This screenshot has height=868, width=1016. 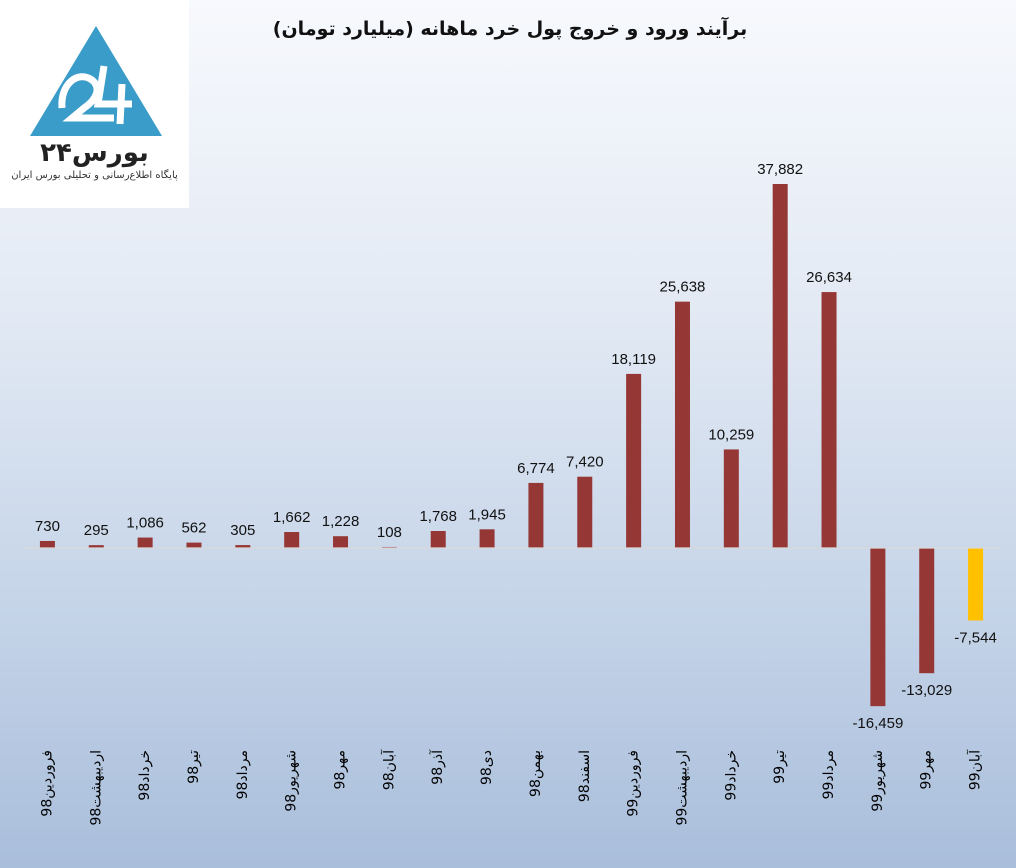 What do you see at coordinates (487, 514) in the screenshot?
I see `data-label: 1,945` at bounding box center [487, 514].